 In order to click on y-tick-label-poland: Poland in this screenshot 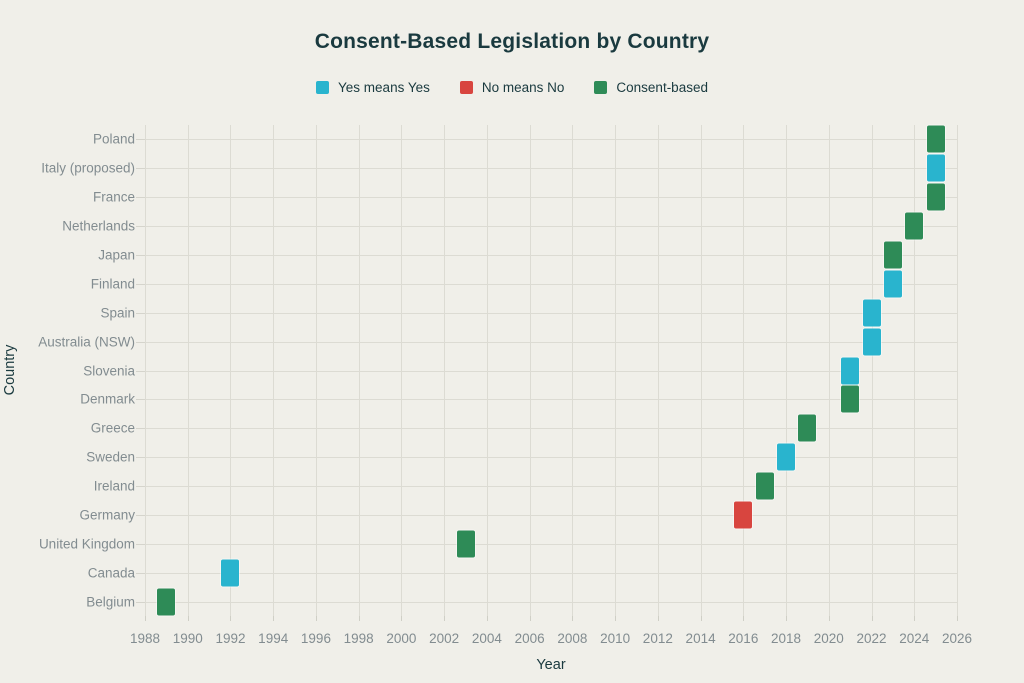, I will do `click(113, 139)`.